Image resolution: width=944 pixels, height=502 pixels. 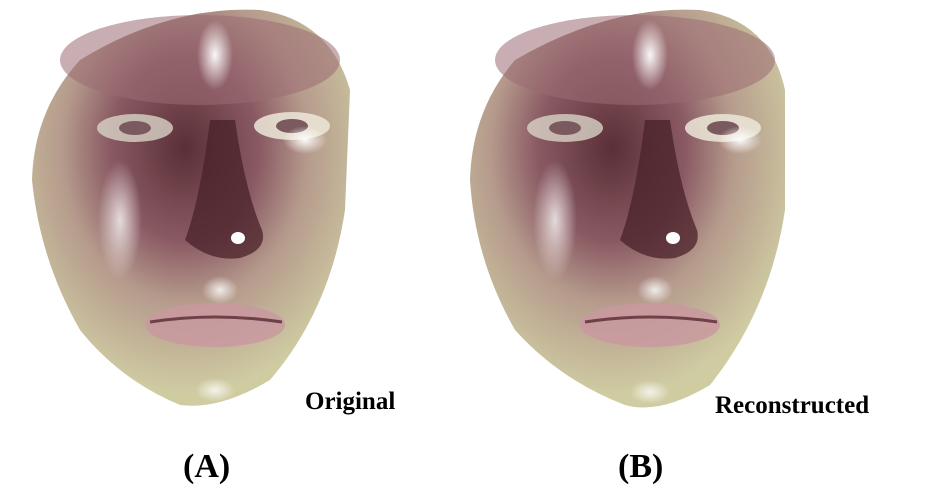 What do you see at coordinates (792, 405) in the screenshot?
I see `caption-reconstructed: Reconstructed` at bounding box center [792, 405].